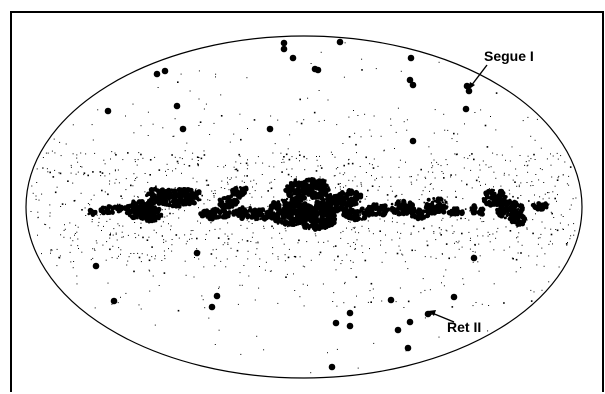 This screenshot has width=605, height=394. Describe the element at coordinates (443, 317) in the screenshot. I see `ret-ii-arrow` at that location.